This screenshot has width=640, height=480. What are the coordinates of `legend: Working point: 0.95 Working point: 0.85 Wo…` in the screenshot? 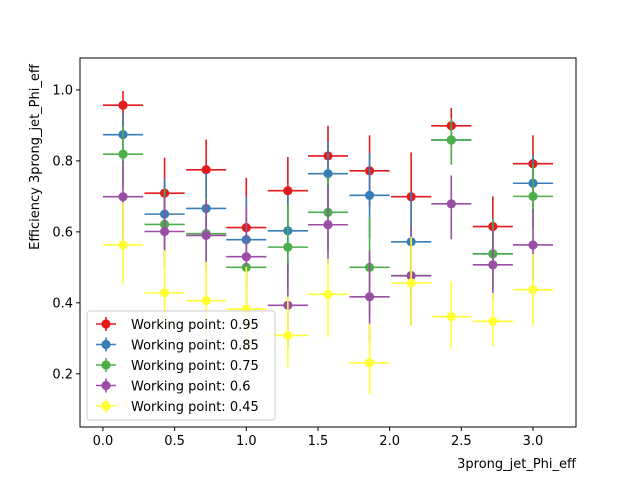 It's located at (181, 365).